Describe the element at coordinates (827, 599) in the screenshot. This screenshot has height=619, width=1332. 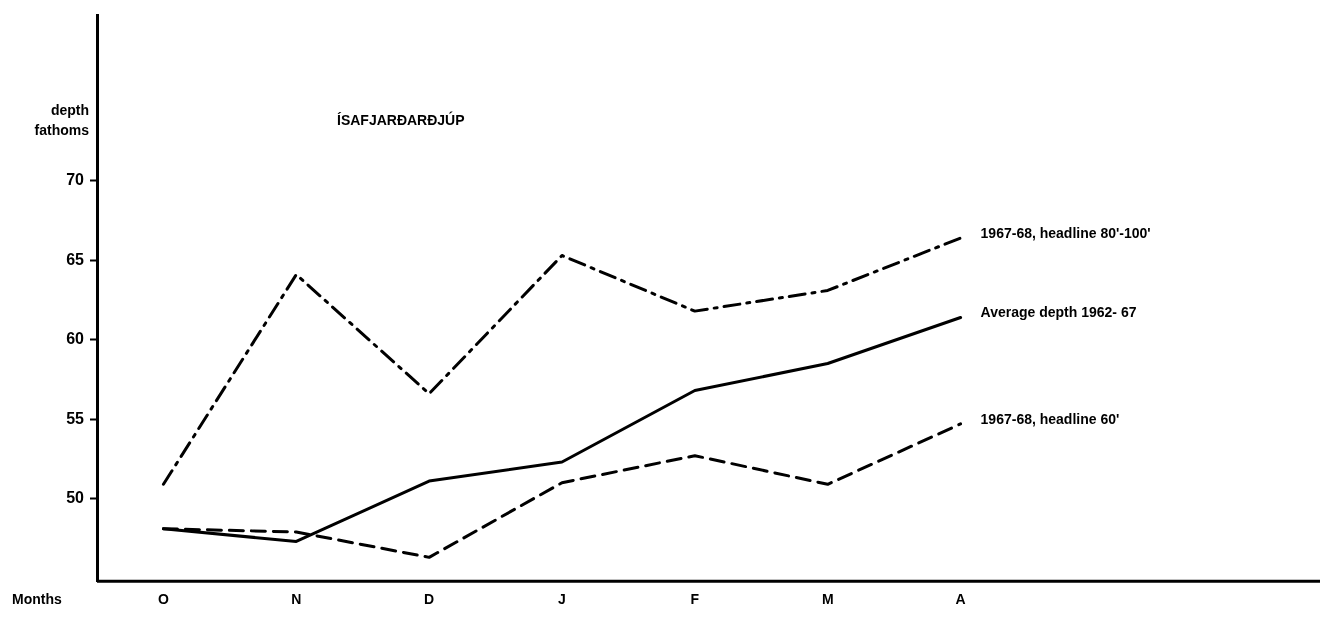
I see `x-tick-label: M` at that location.